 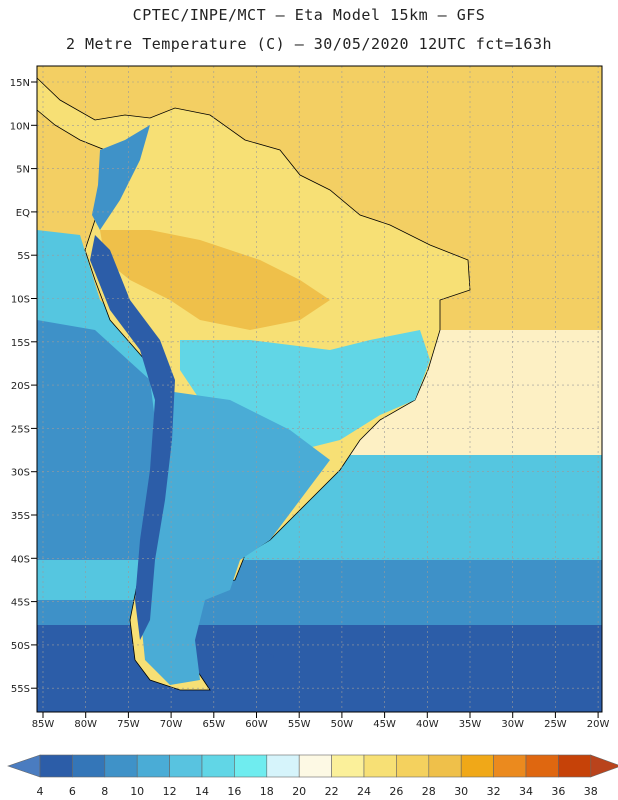 I want to click on colorbar-label: 34, so click(x=526, y=791).